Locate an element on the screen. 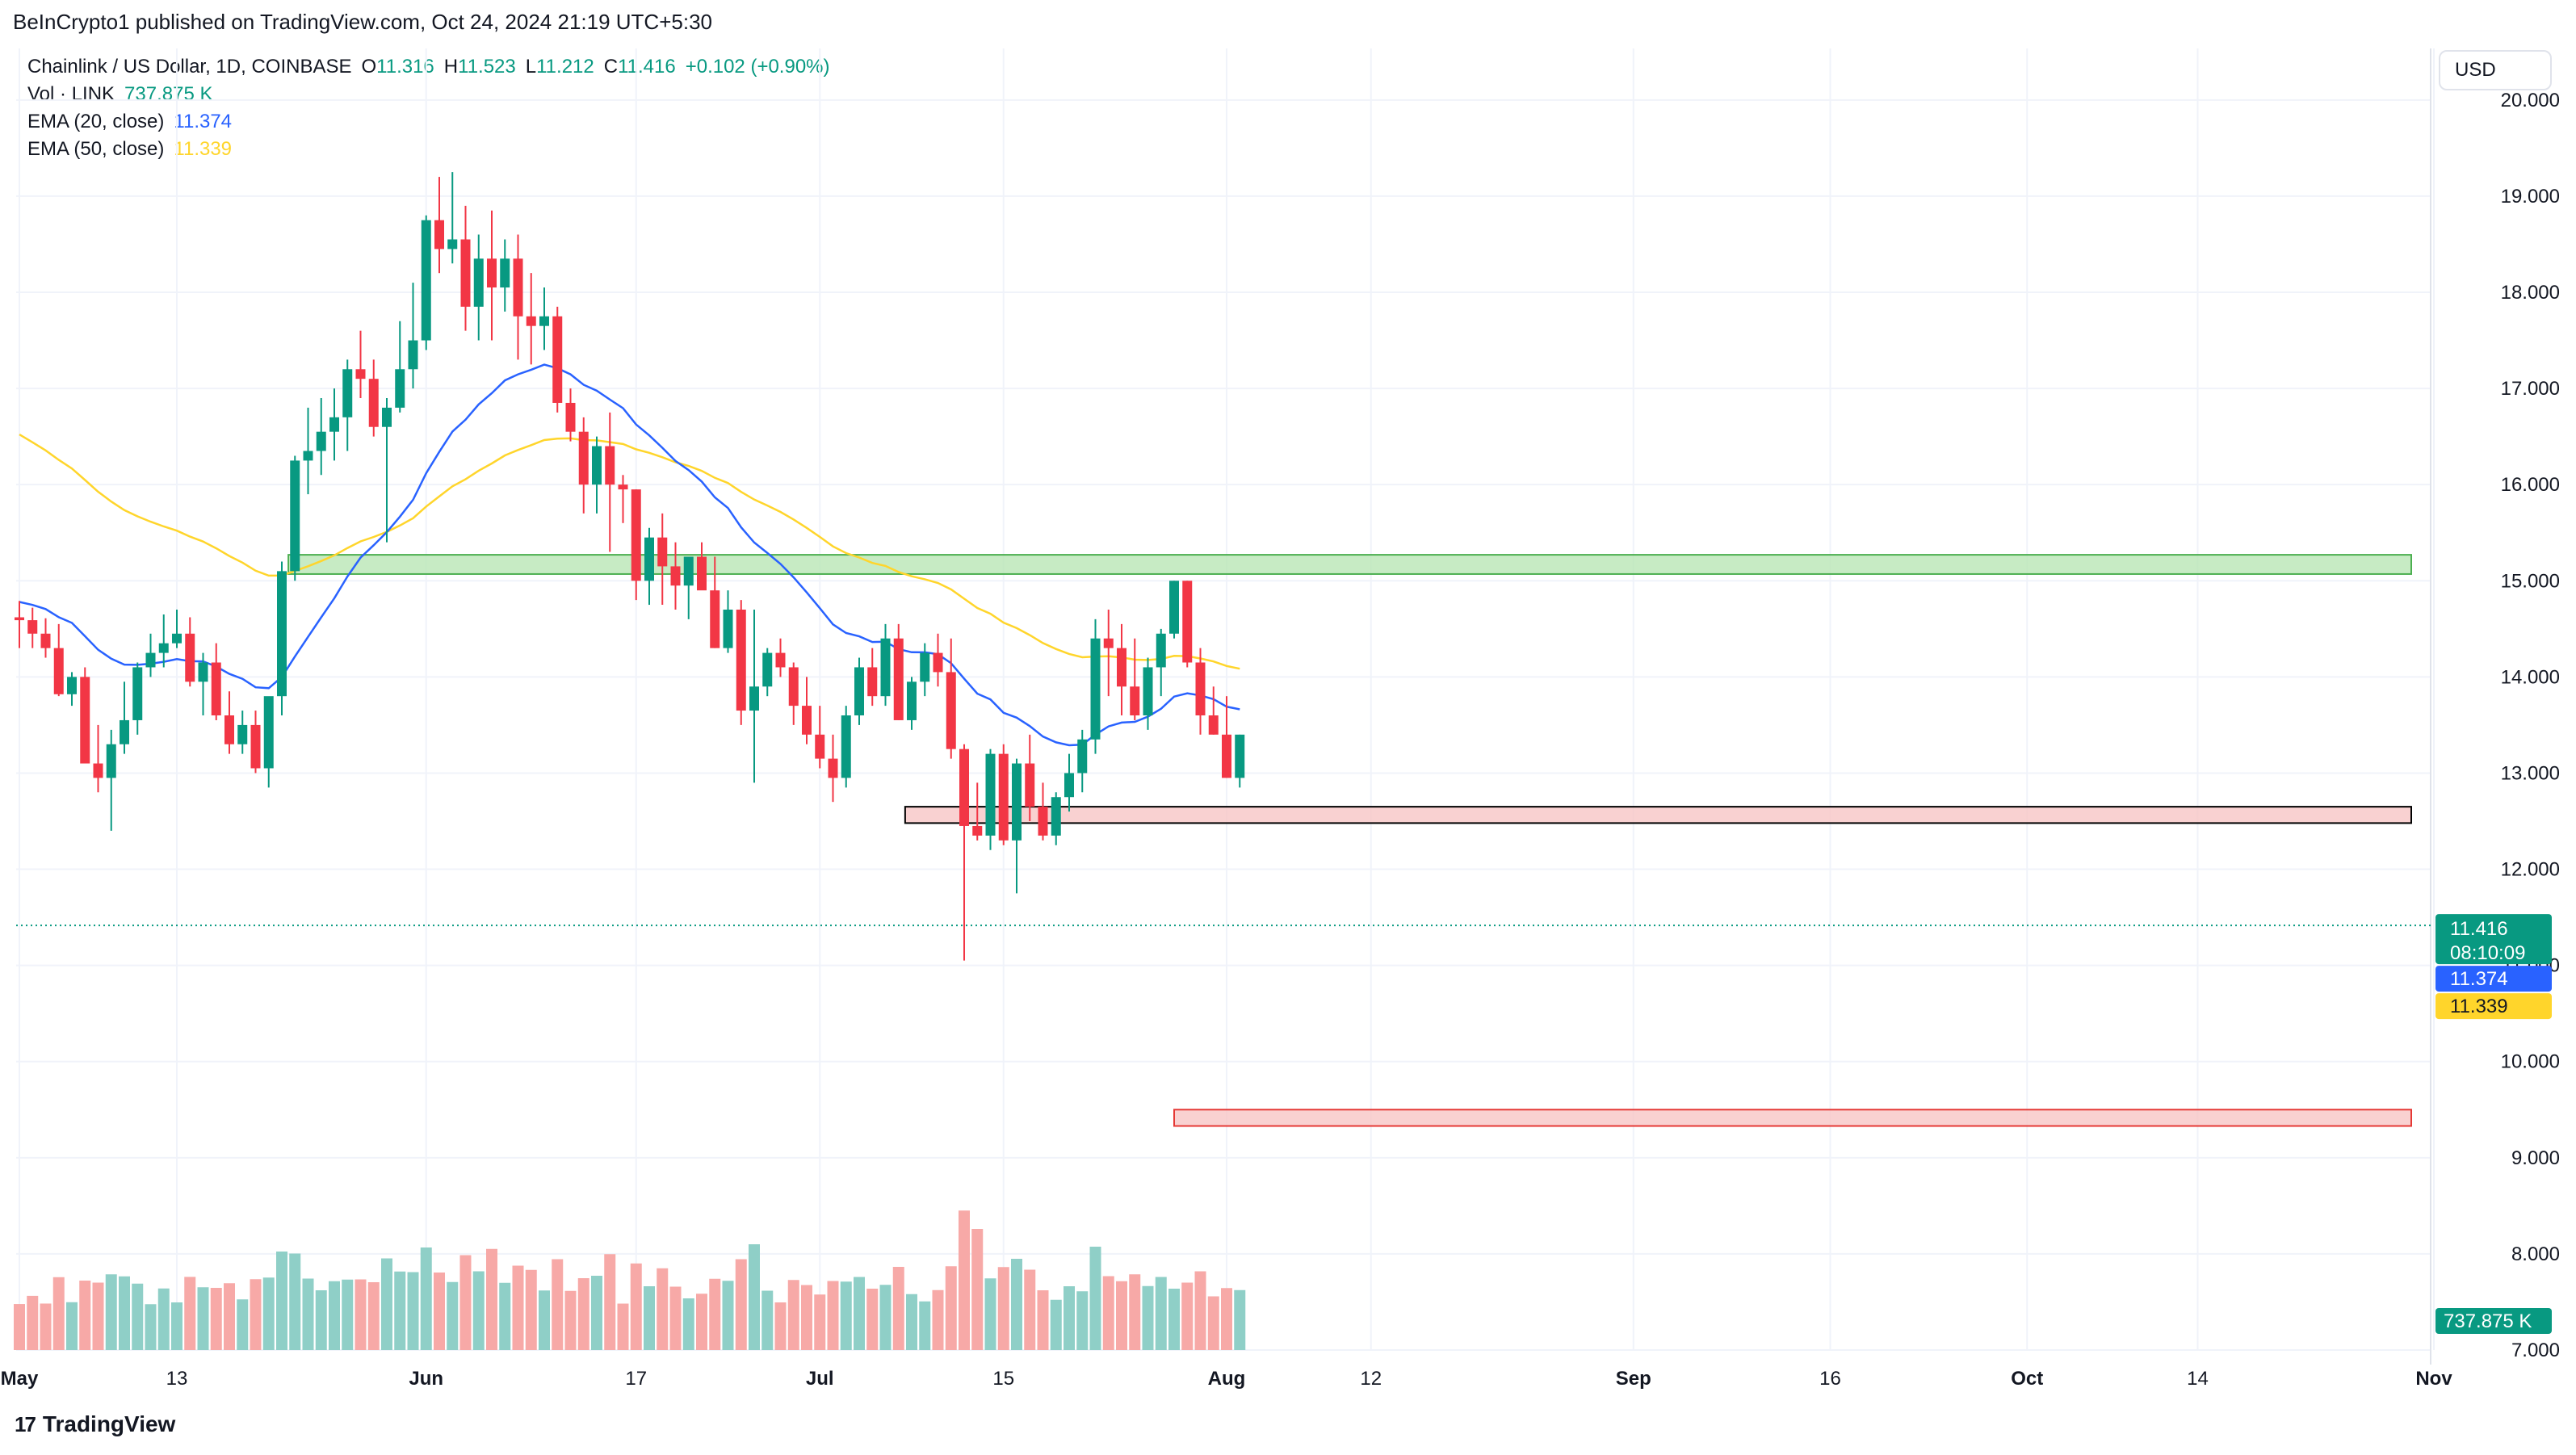  y-tick-label: 8.000 is located at coordinates (2535, 1254).